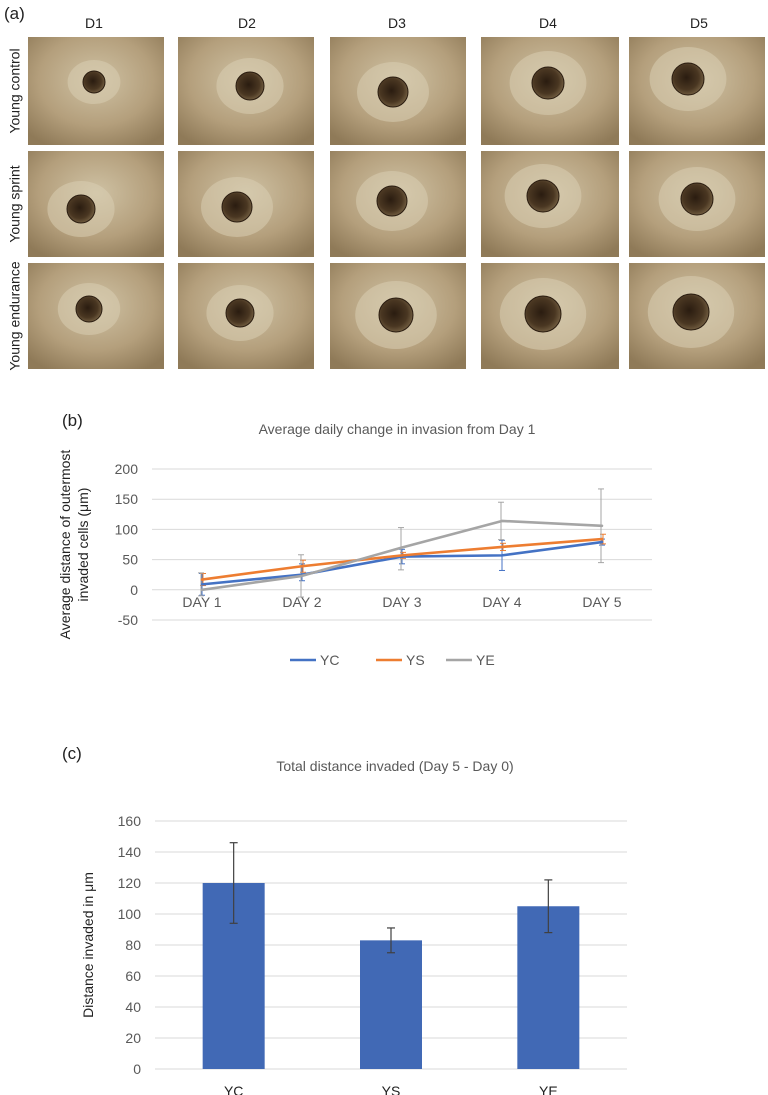  Describe the element at coordinates (128, 620) in the screenshot. I see `y-tick-label: -50` at that location.